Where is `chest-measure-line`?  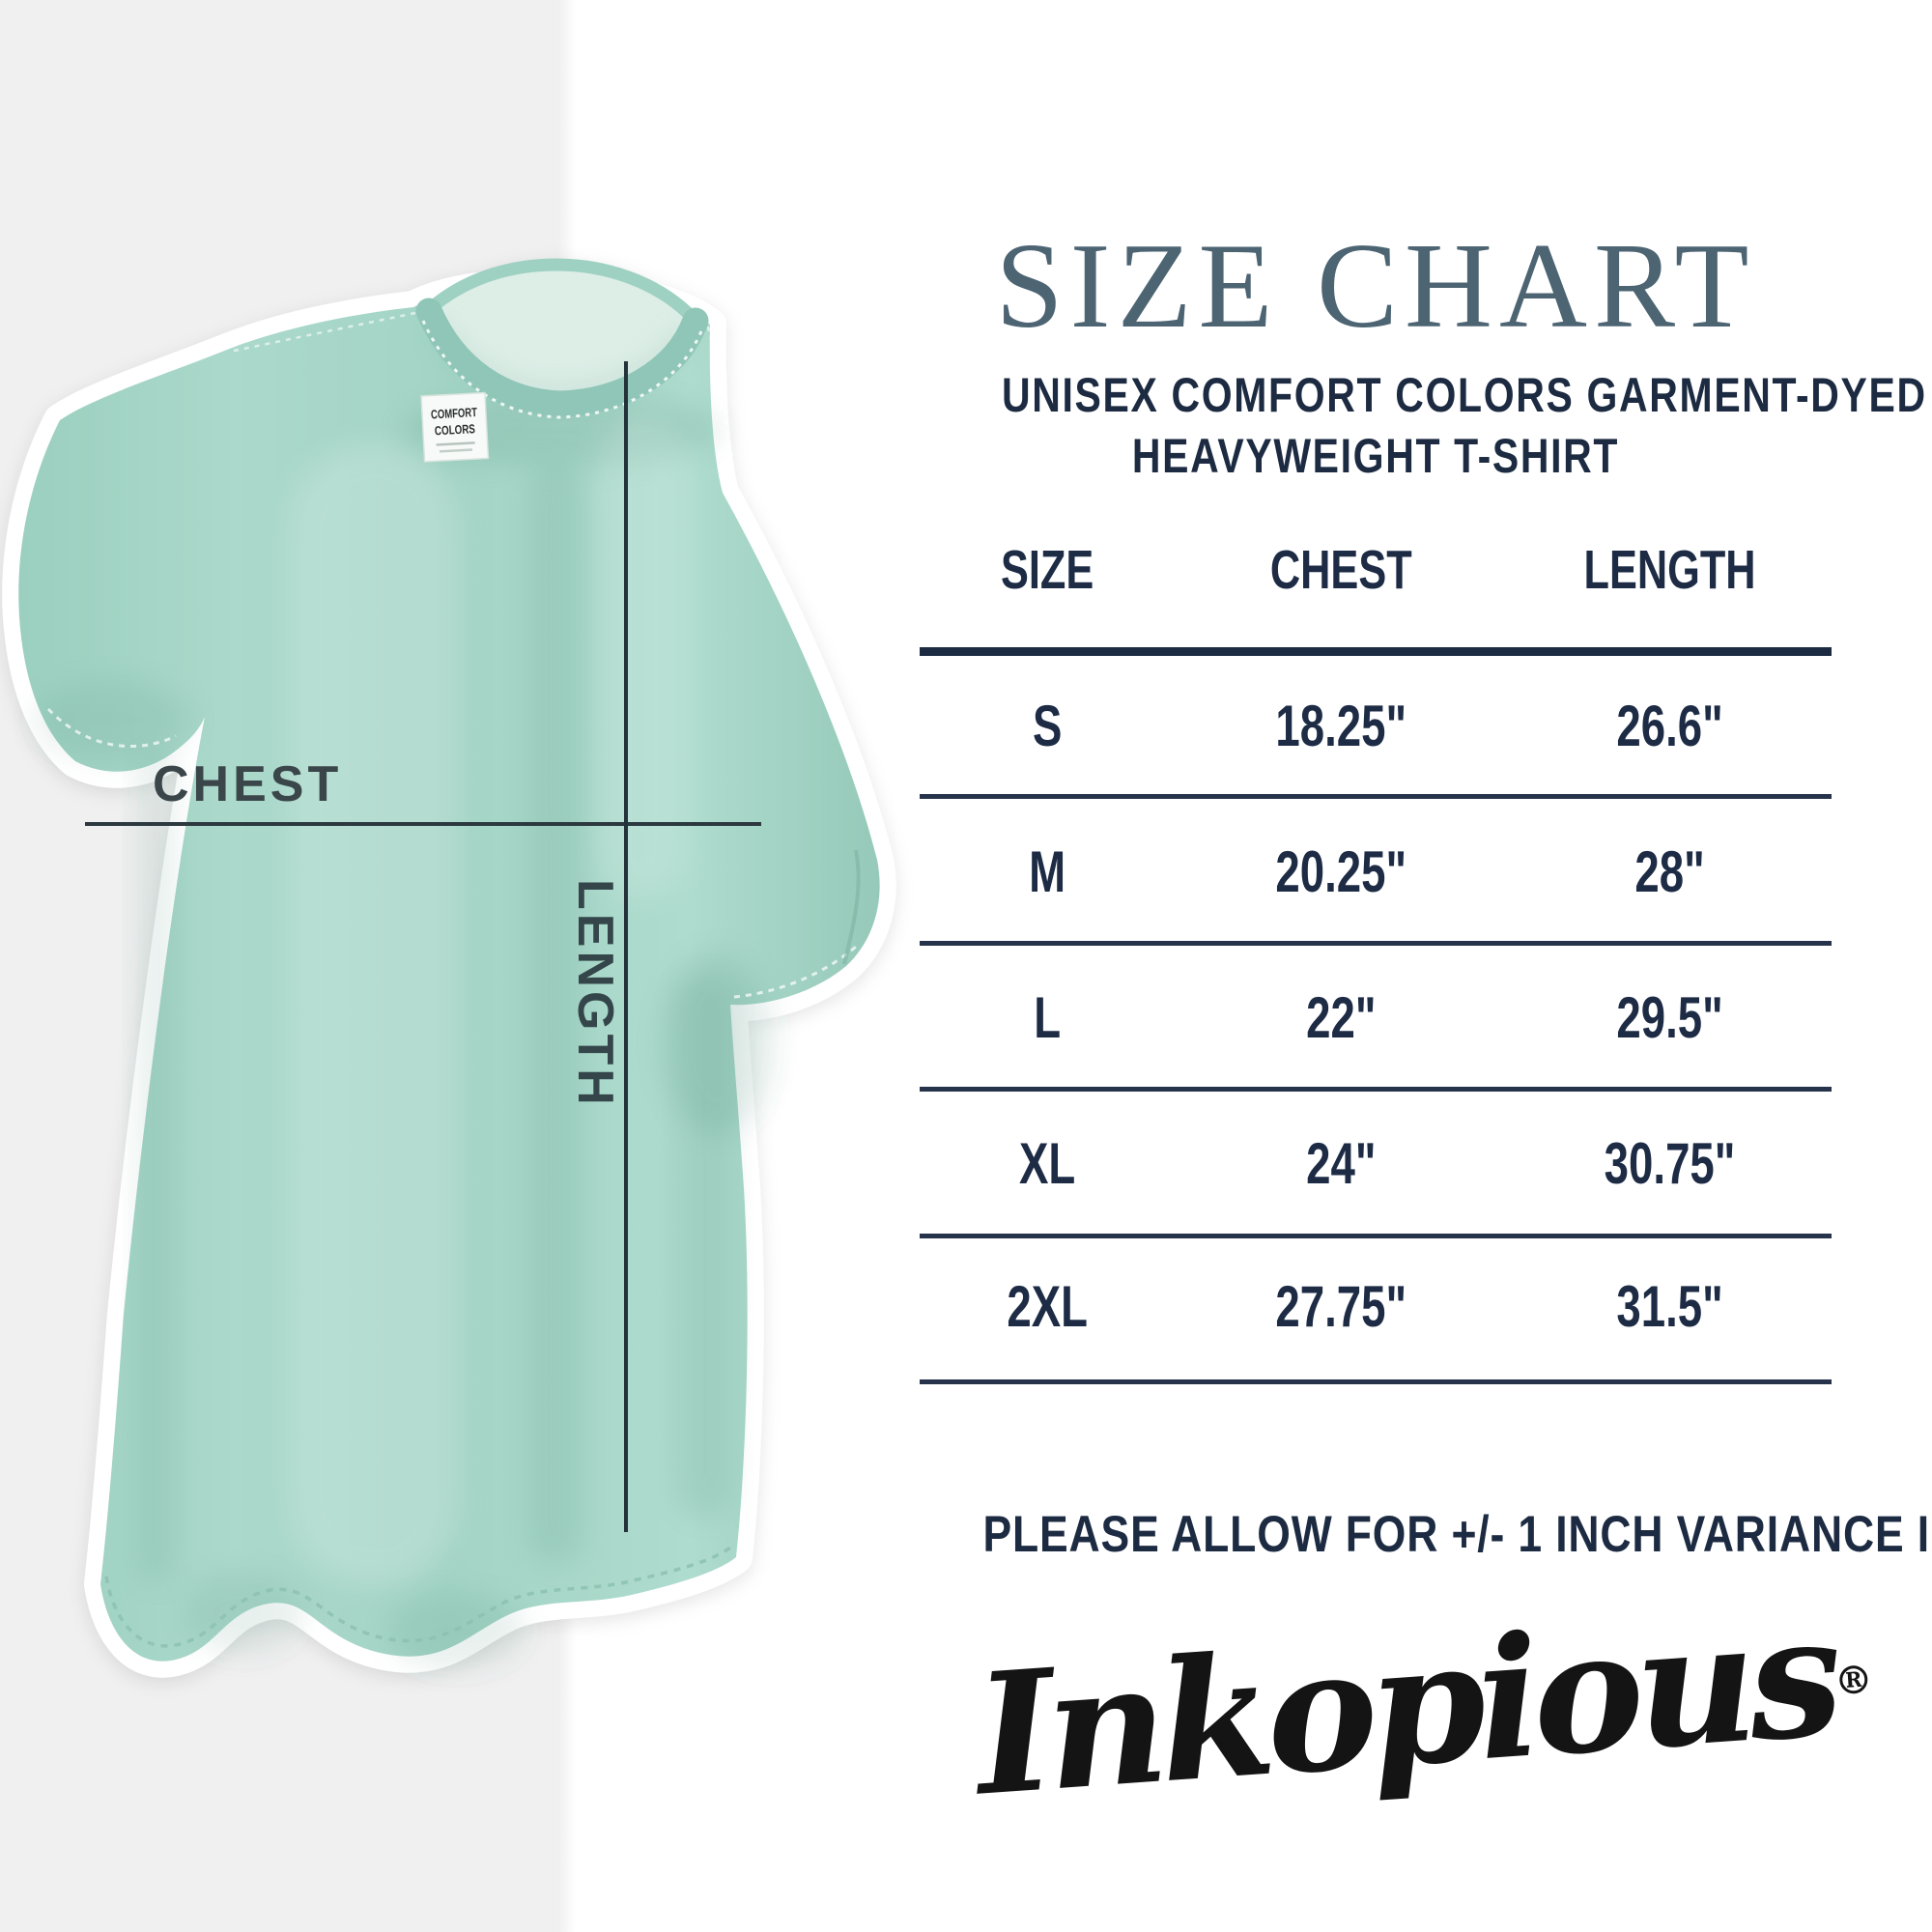
chest-measure-line is located at coordinates (423, 824).